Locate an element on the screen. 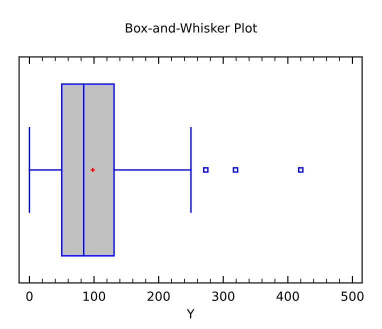  x-tick-label: 200 is located at coordinates (159, 296).